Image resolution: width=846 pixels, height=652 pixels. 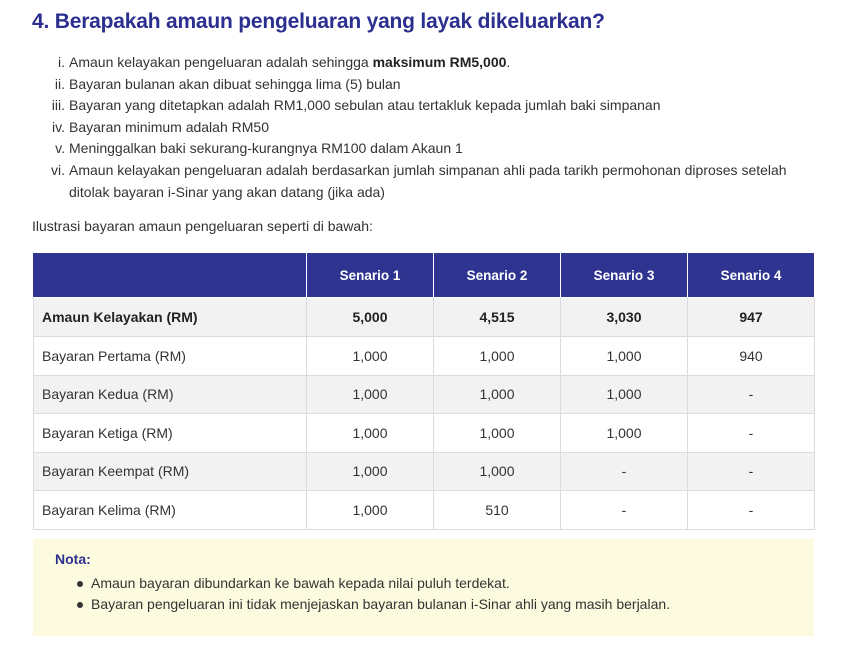 What do you see at coordinates (59, 83) in the screenshot?
I see `requirement-number: ii.` at bounding box center [59, 83].